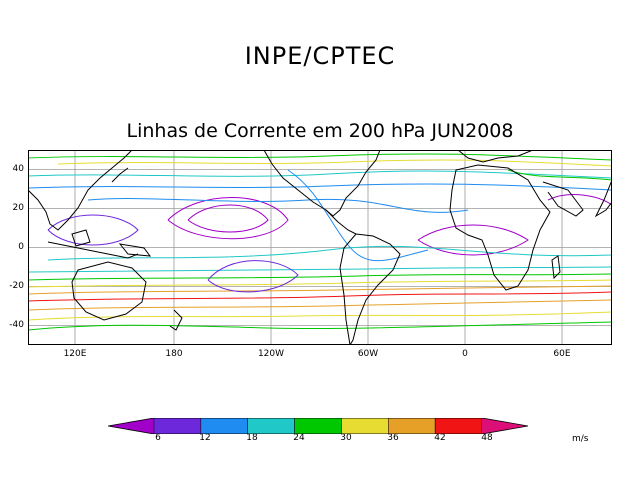 This screenshot has width=640, height=494. What do you see at coordinates (320, 131) in the screenshot?
I see `map-title: Linhas de Corrente em 200 hPa JUN2008` at bounding box center [320, 131].